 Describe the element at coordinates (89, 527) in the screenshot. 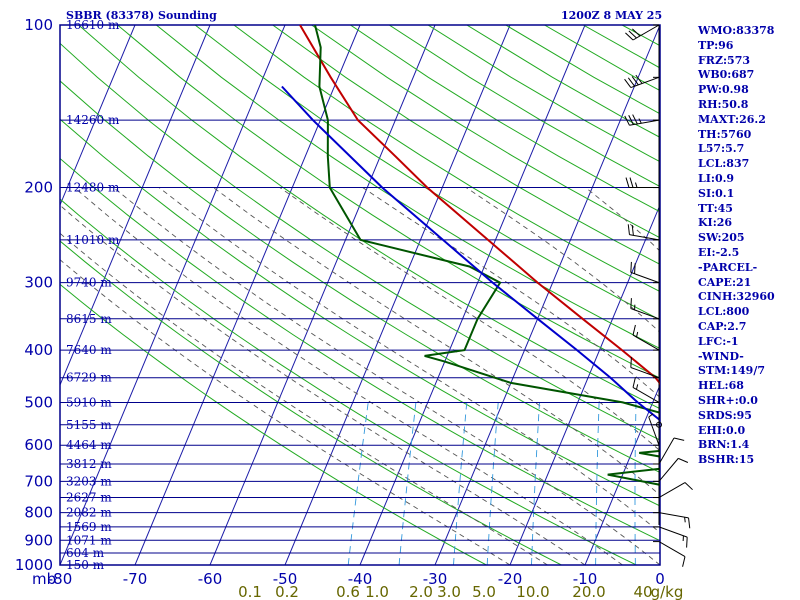

I see `height-label: 1569 m` at that location.